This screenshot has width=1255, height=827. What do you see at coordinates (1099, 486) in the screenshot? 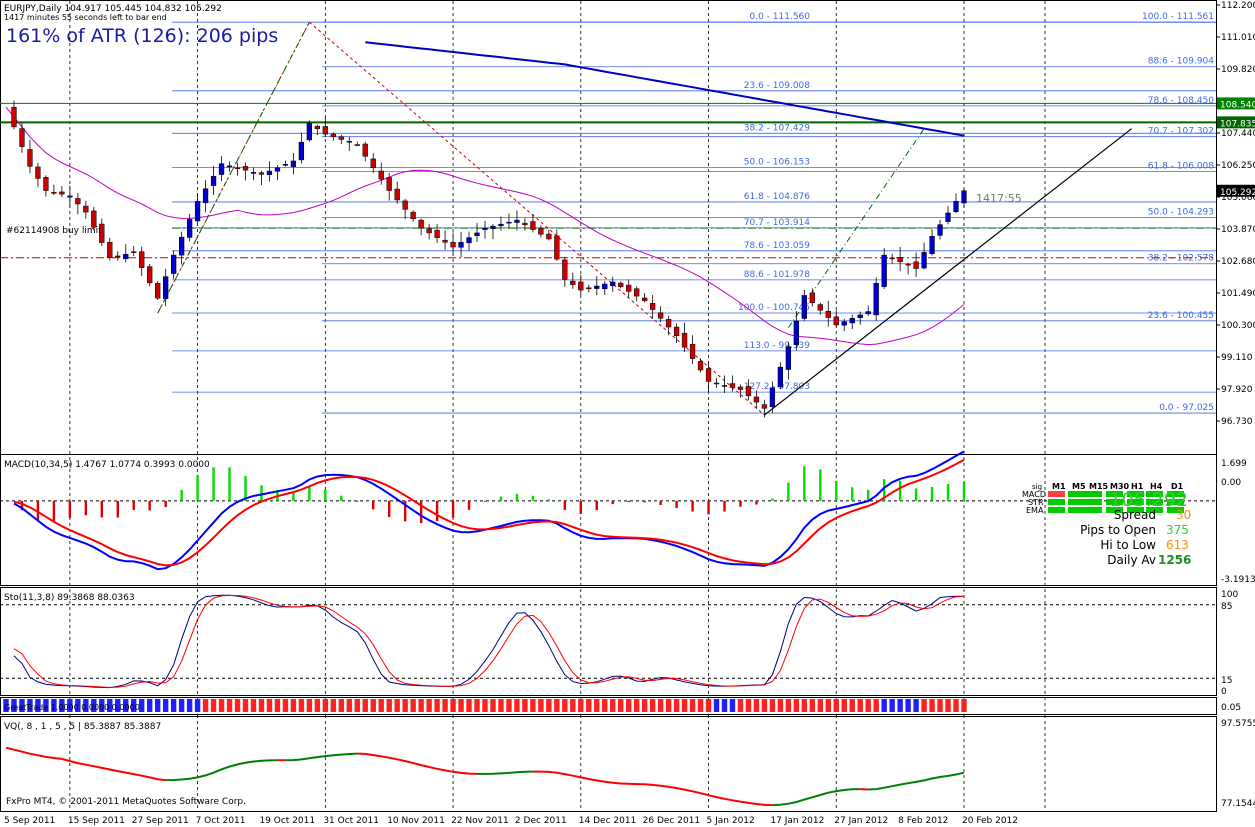
I see `timeframe-m15: M15` at bounding box center [1099, 486].